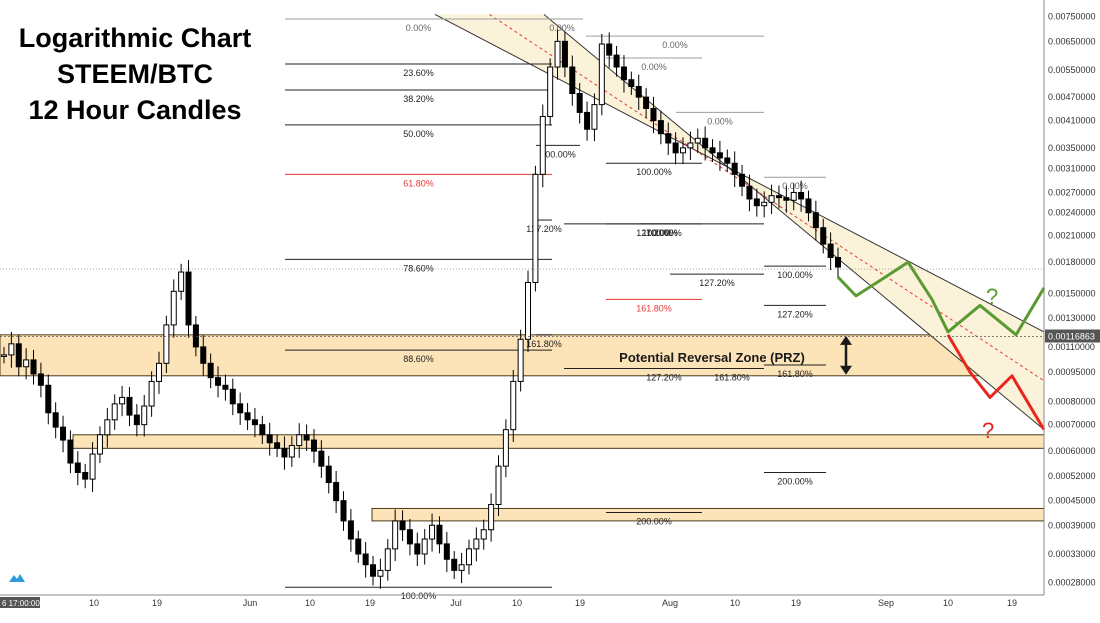 The height and width of the screenshot is (623, 1100). What do you see at coordinates (418, 268) in the screenshot?
I see `fib-level-label: 78.60%` at bounding box center [418, 268].